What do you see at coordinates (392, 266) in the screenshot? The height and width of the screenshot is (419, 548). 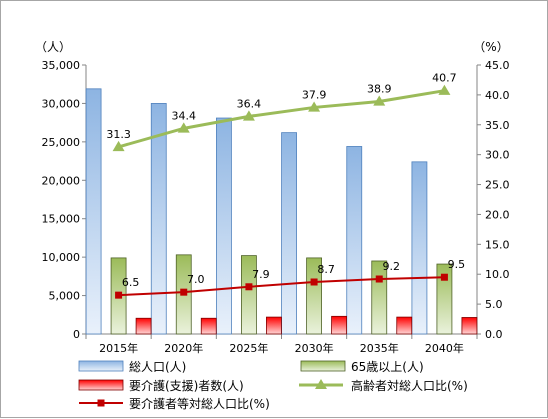 I see `care-ratio-label: 9.2` at bounding box center [392, 266].